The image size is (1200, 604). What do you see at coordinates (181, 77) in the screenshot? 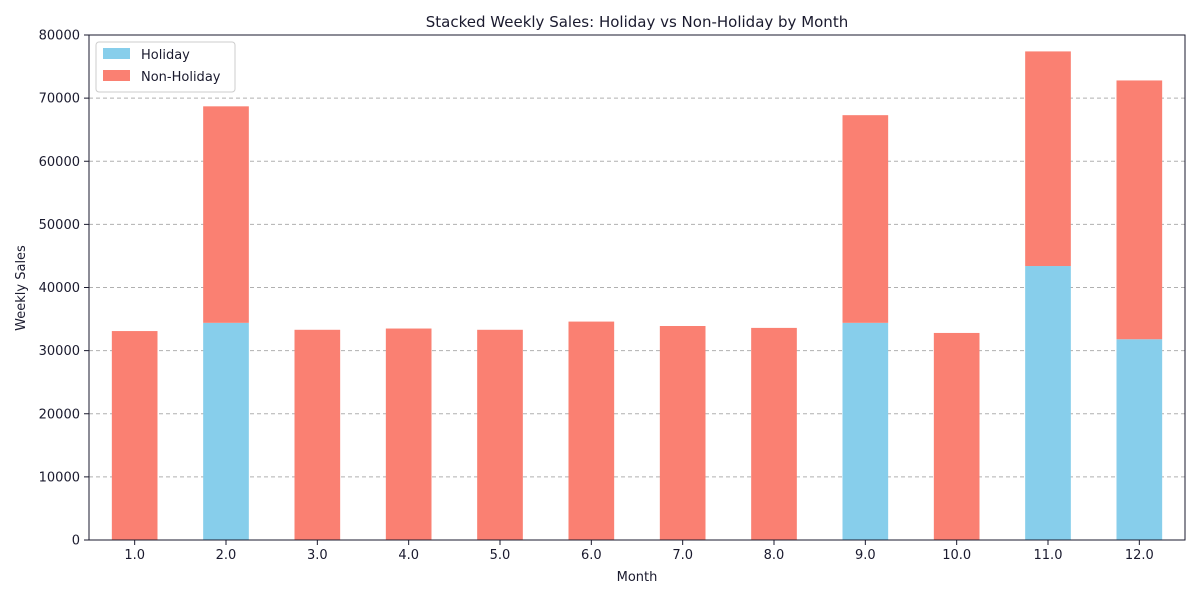
I see `legend-label-non-holiday: Non-Holiday` at bounding box center [181, 77].